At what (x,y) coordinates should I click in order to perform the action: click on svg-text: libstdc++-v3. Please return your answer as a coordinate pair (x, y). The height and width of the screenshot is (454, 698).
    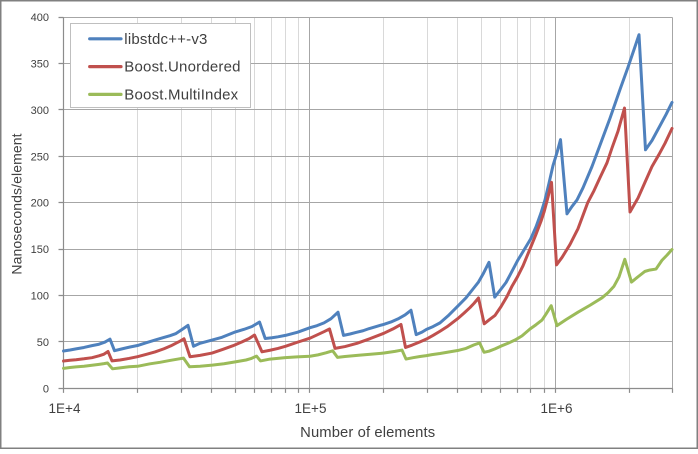
    Looking at the image, I should click on (165, 39).